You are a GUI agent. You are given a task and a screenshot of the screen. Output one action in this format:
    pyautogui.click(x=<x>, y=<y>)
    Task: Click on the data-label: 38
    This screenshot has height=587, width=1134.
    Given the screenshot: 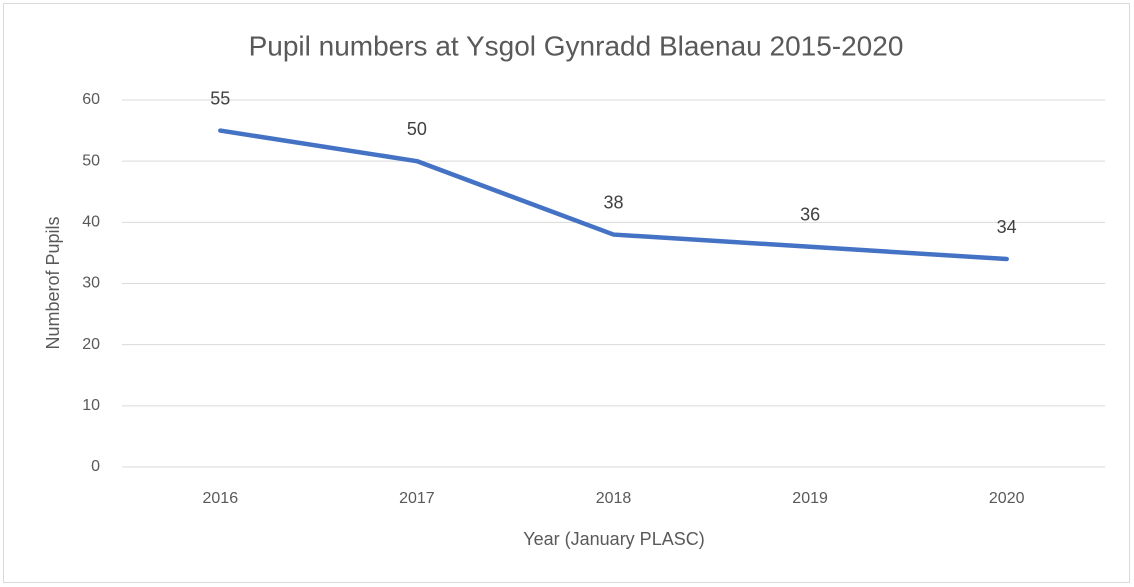 What is the action you would take?
    pyautogui.click(x=613, y=202)
    